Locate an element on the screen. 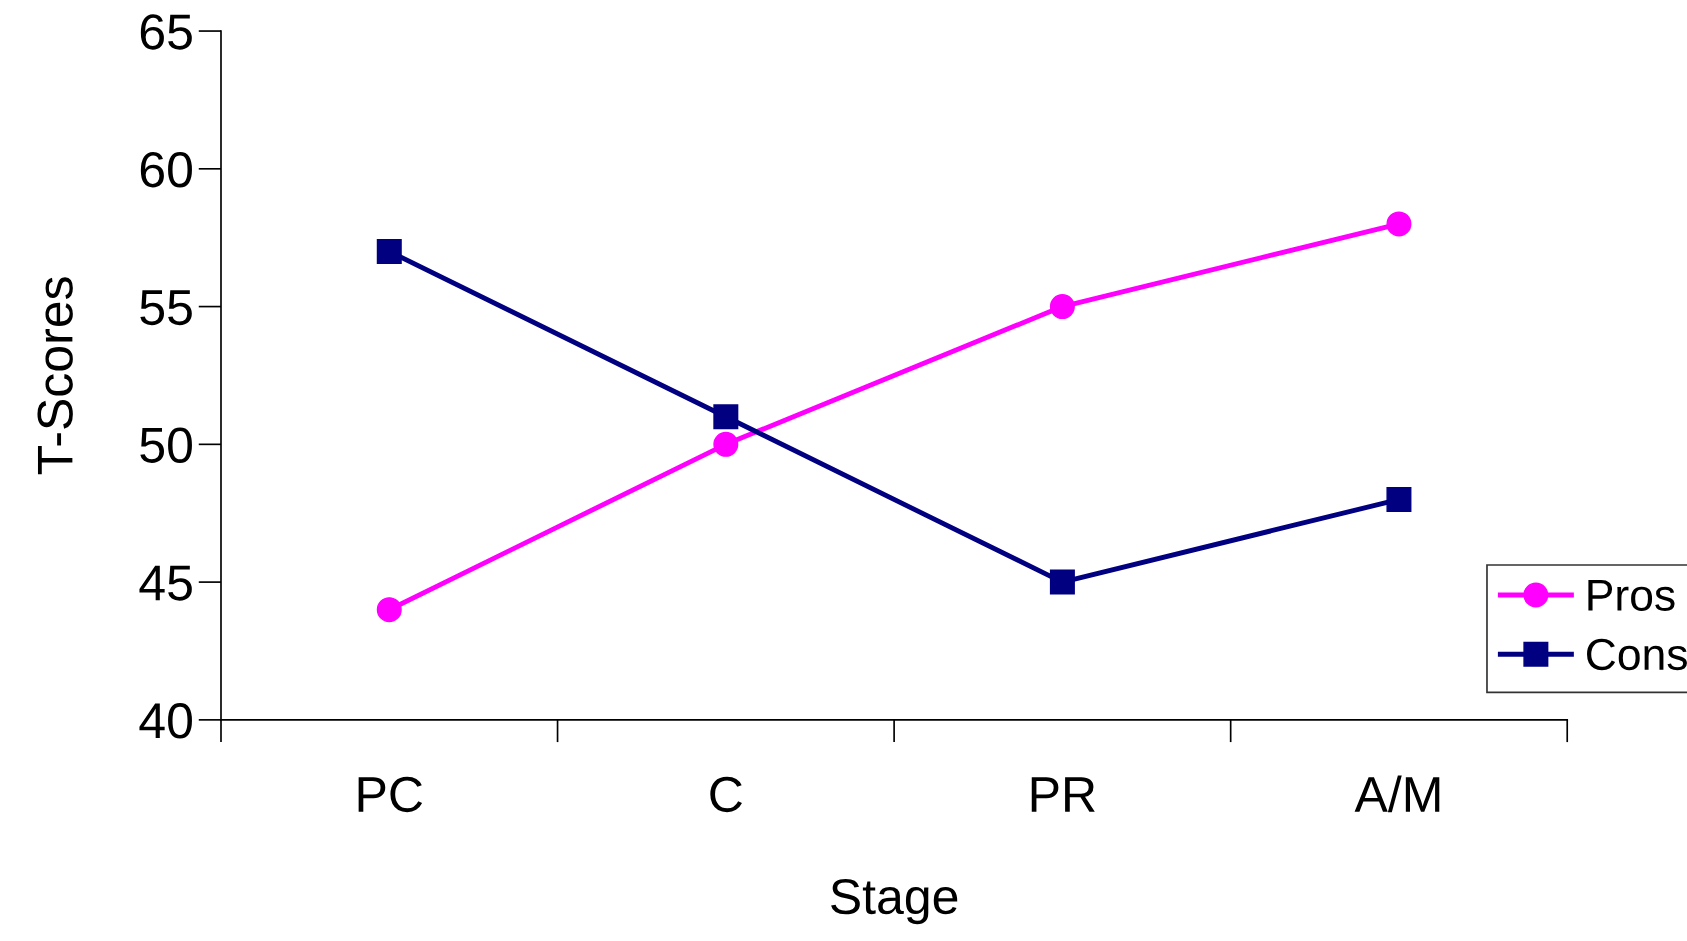 This screenshot has height=941, width=1687. x-axis-title: Stage is located at coordinates (894, 901).